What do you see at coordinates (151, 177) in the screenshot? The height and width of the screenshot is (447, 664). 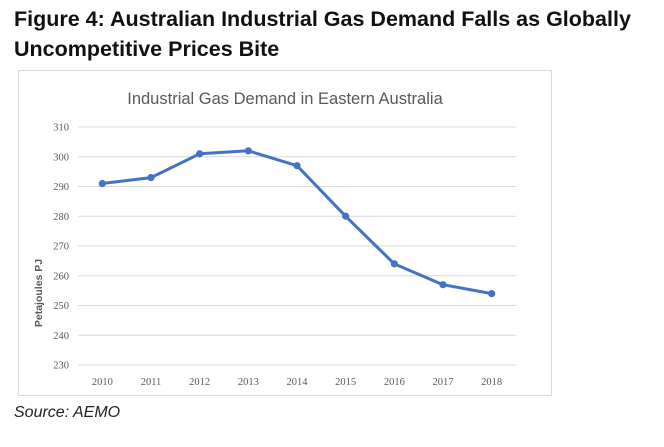 I see `data-point-2011` at bounding box center [151, 177].